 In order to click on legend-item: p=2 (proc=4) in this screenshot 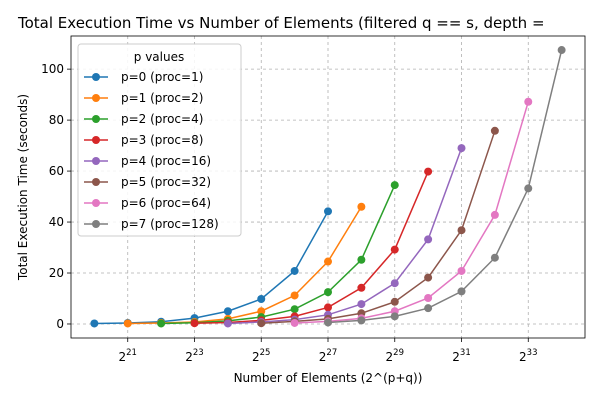, I will do `click(143, 119)`.